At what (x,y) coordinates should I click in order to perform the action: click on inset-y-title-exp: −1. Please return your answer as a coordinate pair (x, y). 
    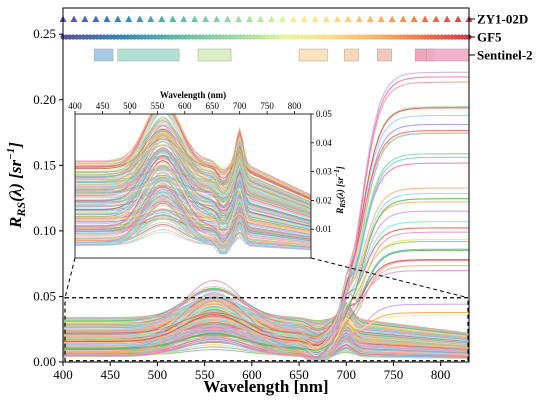
    Looking at the image, I should click on (337, 173).